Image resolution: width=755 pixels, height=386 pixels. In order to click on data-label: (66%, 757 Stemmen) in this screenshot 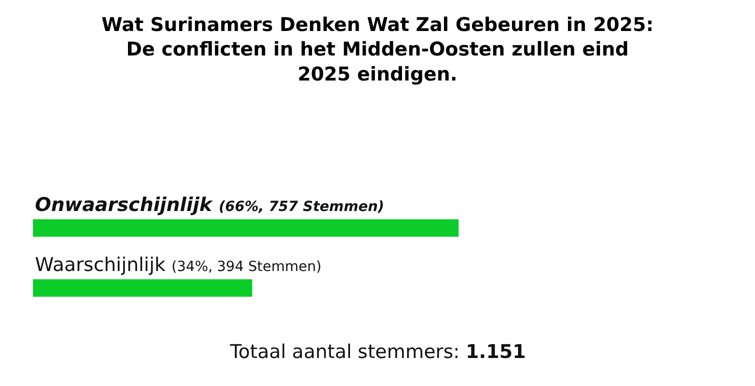, I will do `click(301, 207)`.